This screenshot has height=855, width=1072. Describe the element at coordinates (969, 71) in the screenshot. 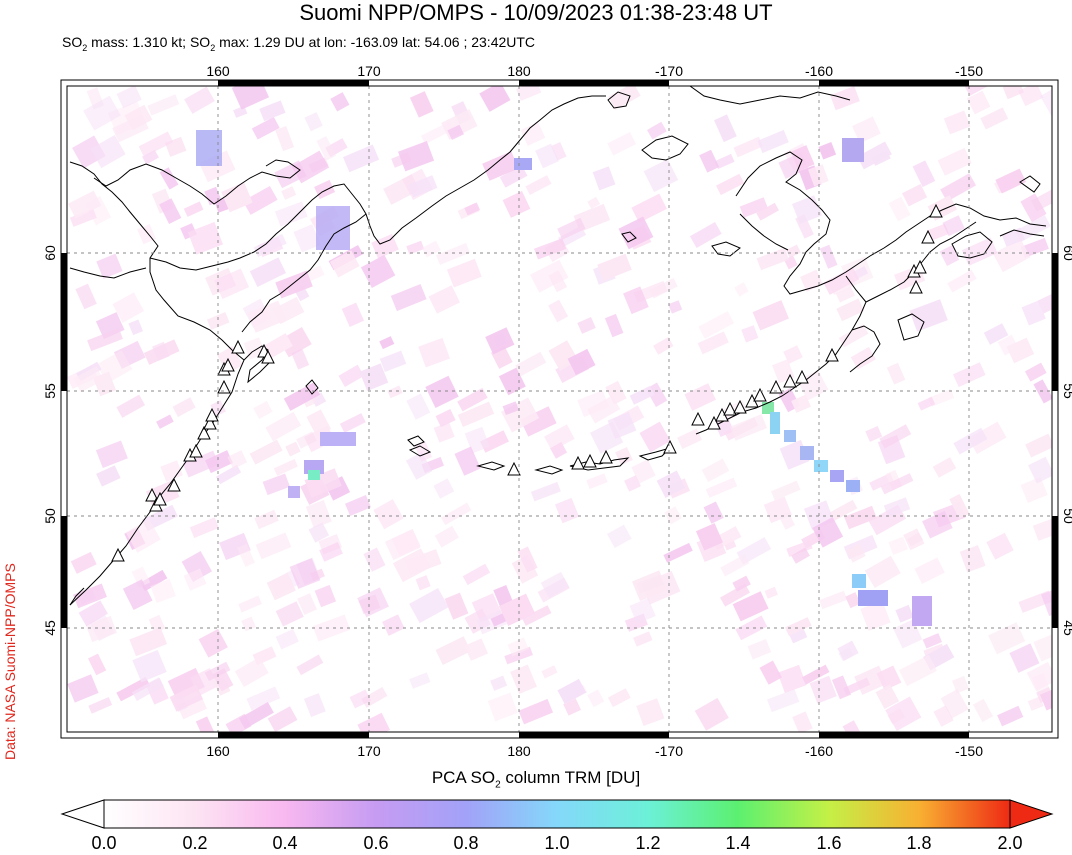

I see `svg-text: -150` at that location.